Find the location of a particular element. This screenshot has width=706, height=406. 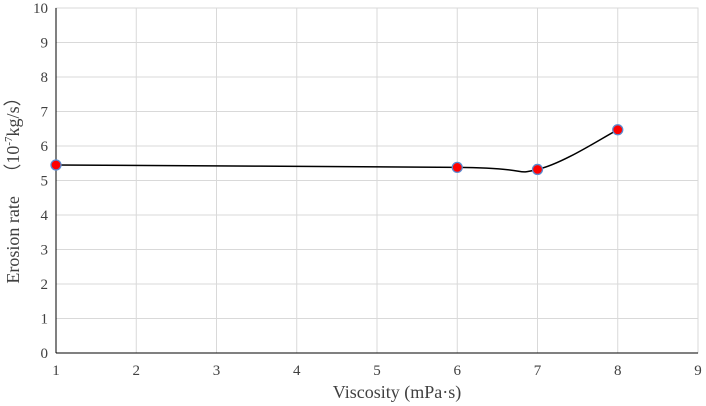

x-tick-label-1: 1 is located at coordinates (56, 371).